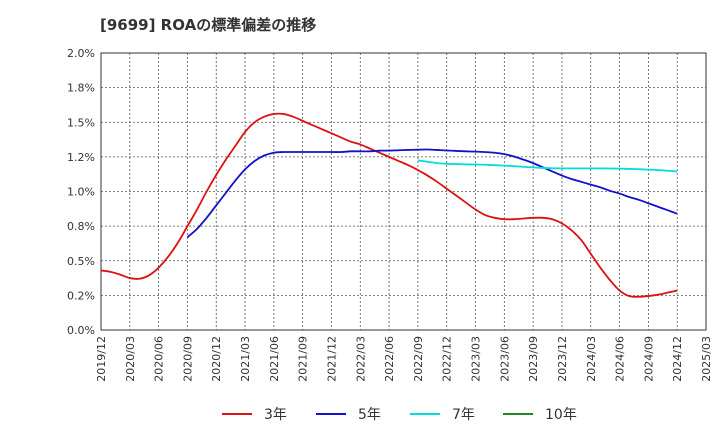 The height and width of the screenshot is (440, 720). I want to click on chart-title: [9699] ROAの標準偏差の推移, so click(208, 25).